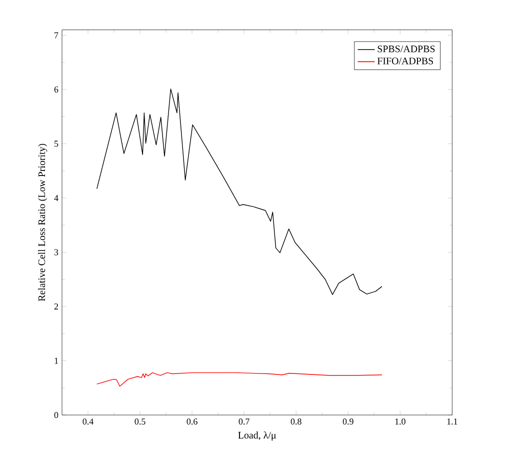 This screenshot has height=467, width=509. Describe the element at coordinates (405, 61) in the screenshot. I see `legend-label: FIFO/ADPBS` at that location.